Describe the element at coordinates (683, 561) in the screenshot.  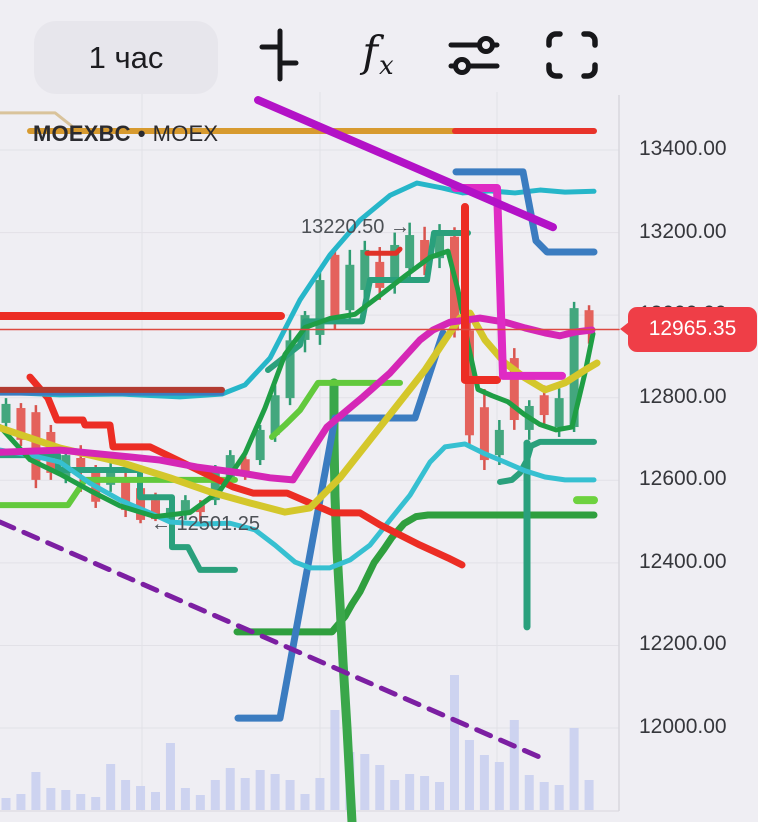
I see `axis-price-label: 12400.00` at that location.